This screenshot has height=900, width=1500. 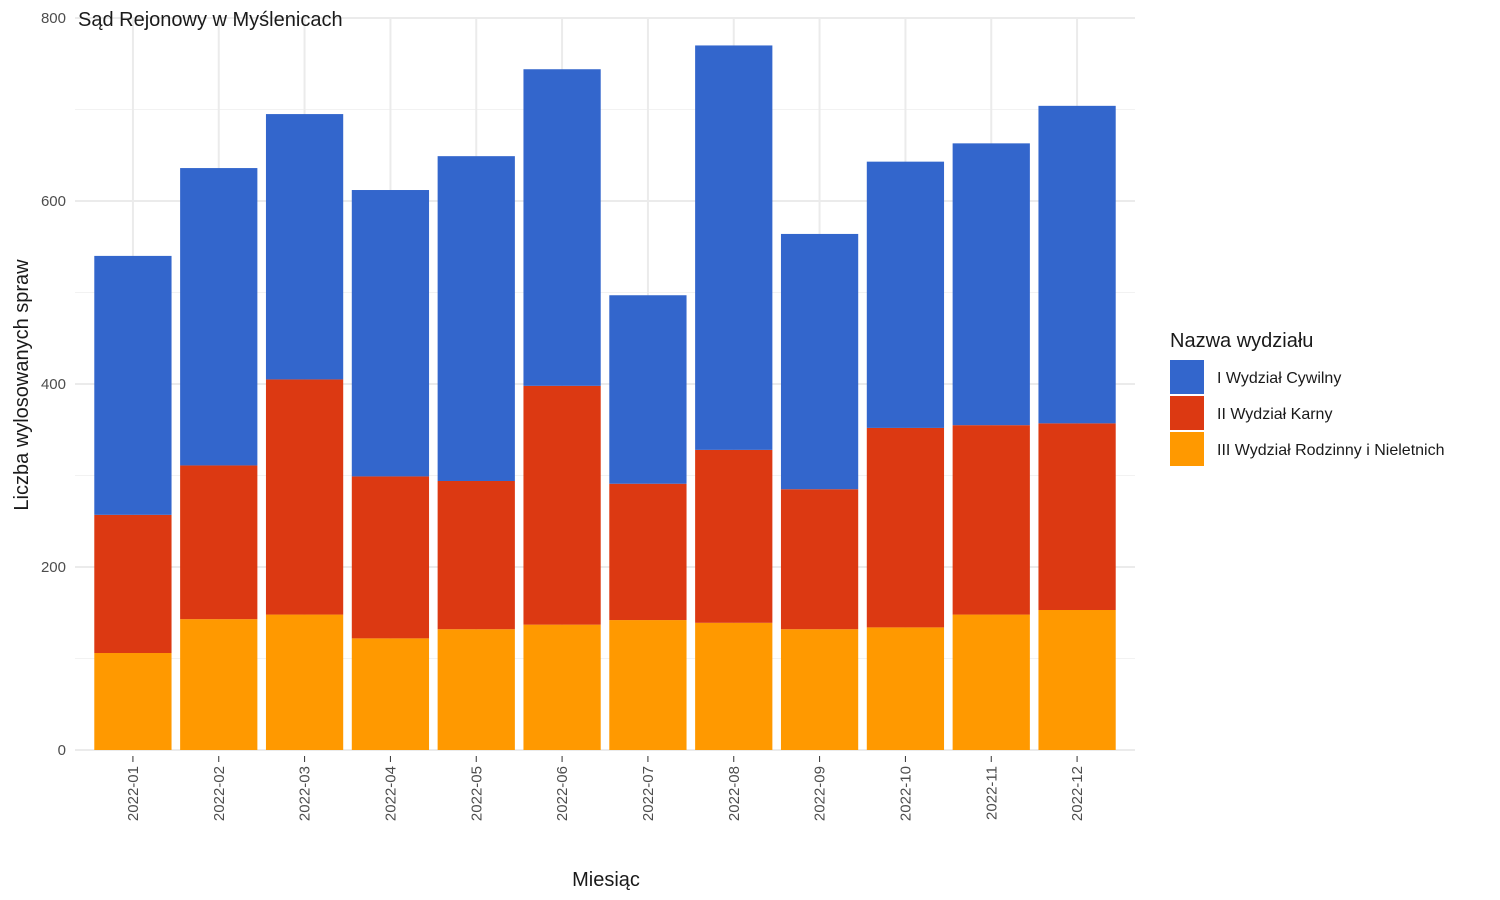 What do you see at coordinates (734, 793) in the screenshot?
I see `x-tick-label: 2022-08` at bounding box center [734, 793].